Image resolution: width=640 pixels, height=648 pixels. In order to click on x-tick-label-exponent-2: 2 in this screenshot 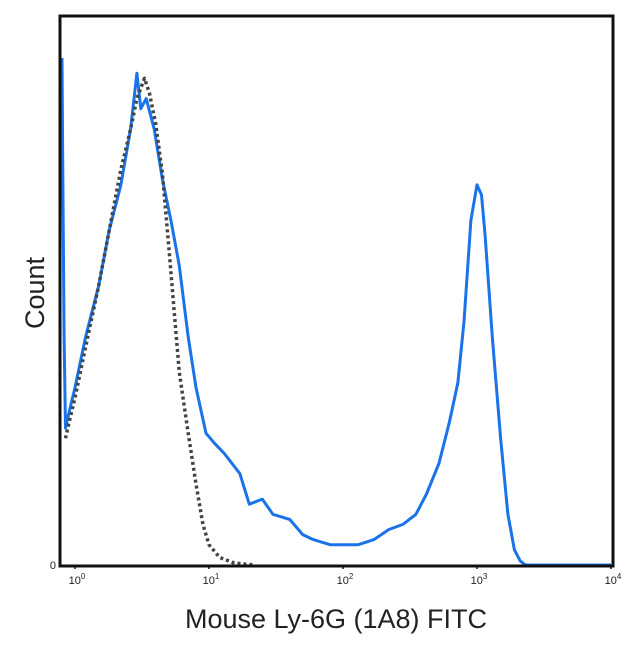, I will do `click(351, 576)`.